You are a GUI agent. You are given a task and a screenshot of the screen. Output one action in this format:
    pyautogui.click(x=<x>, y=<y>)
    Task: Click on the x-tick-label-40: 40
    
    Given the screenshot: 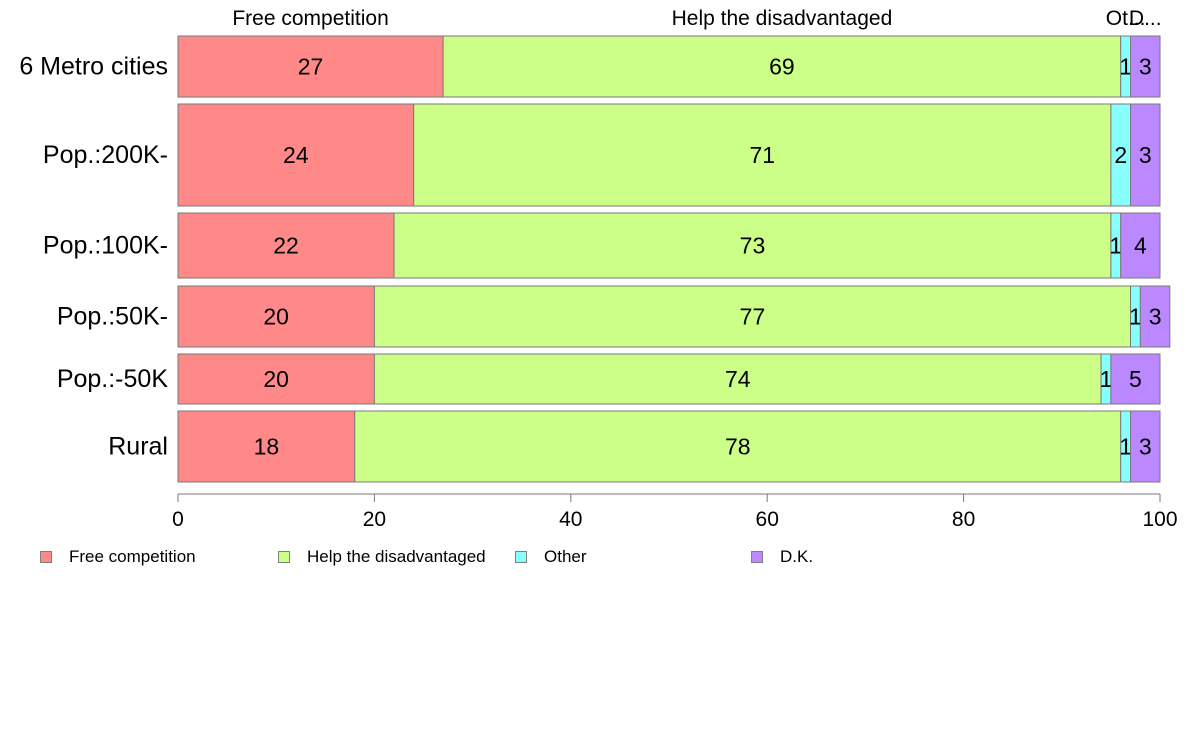 What is the action you would take?
    pyautogui.click(x=570, y=519)
    